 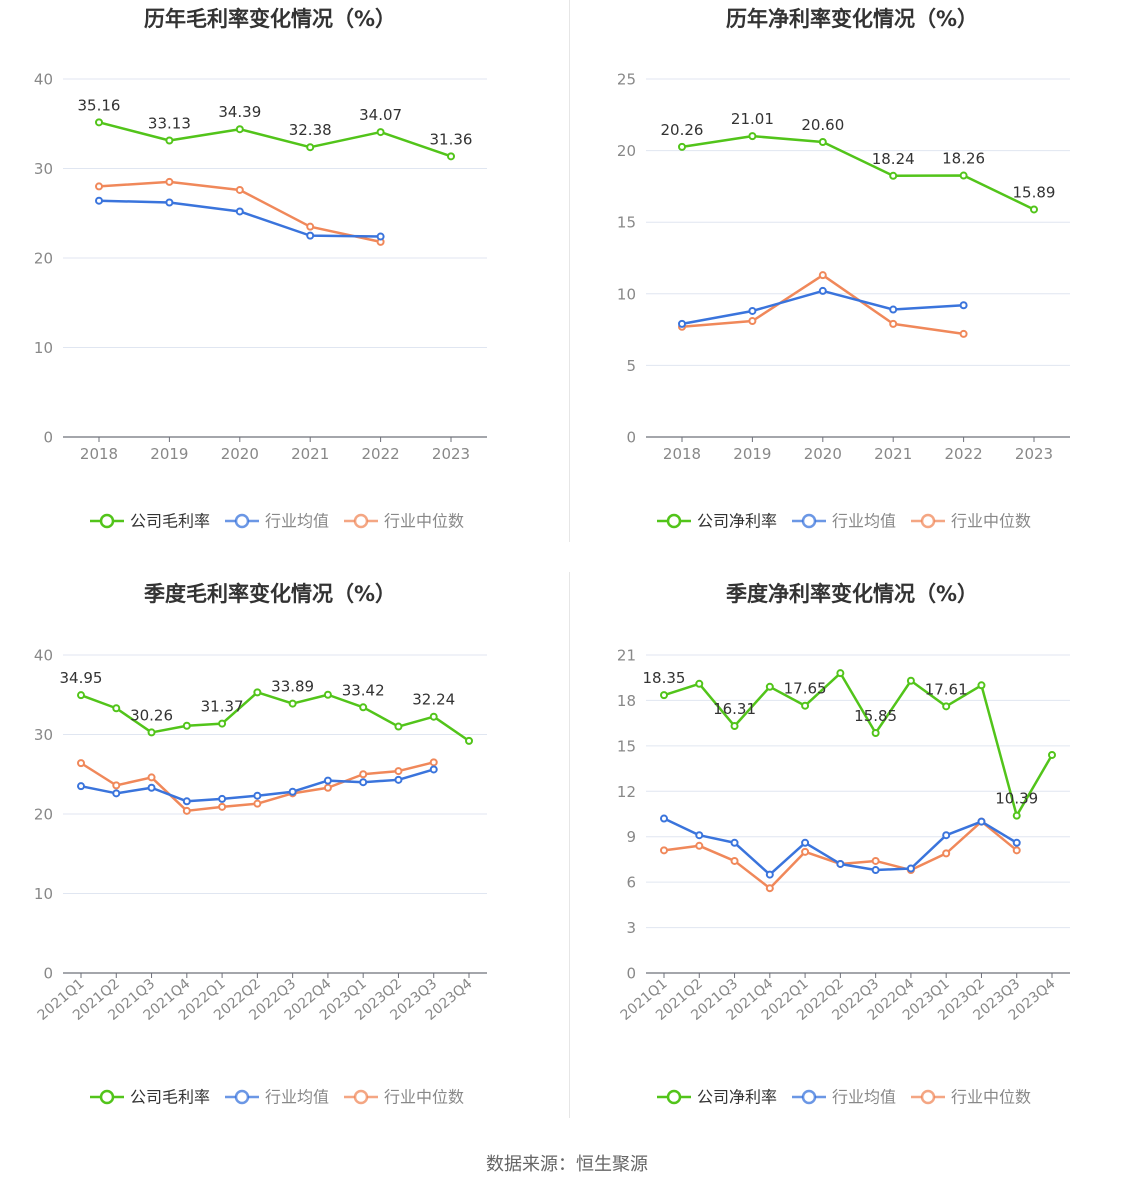 What do you see at coordinates (864, 1097) in the screenshot?
I see `legend-label: 行业均值` at bounding box center [864, 1097].